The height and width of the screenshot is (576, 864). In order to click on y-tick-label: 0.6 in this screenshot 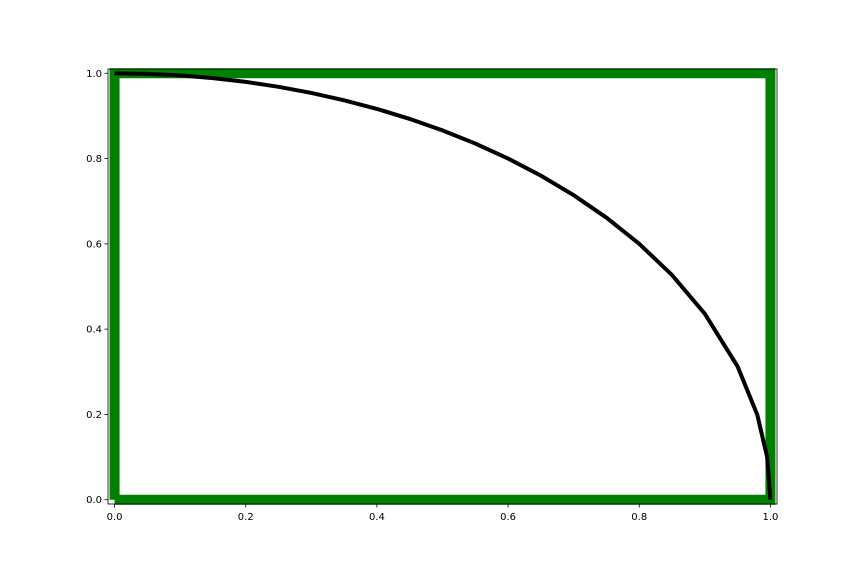, I will do `click(94, 244)`.